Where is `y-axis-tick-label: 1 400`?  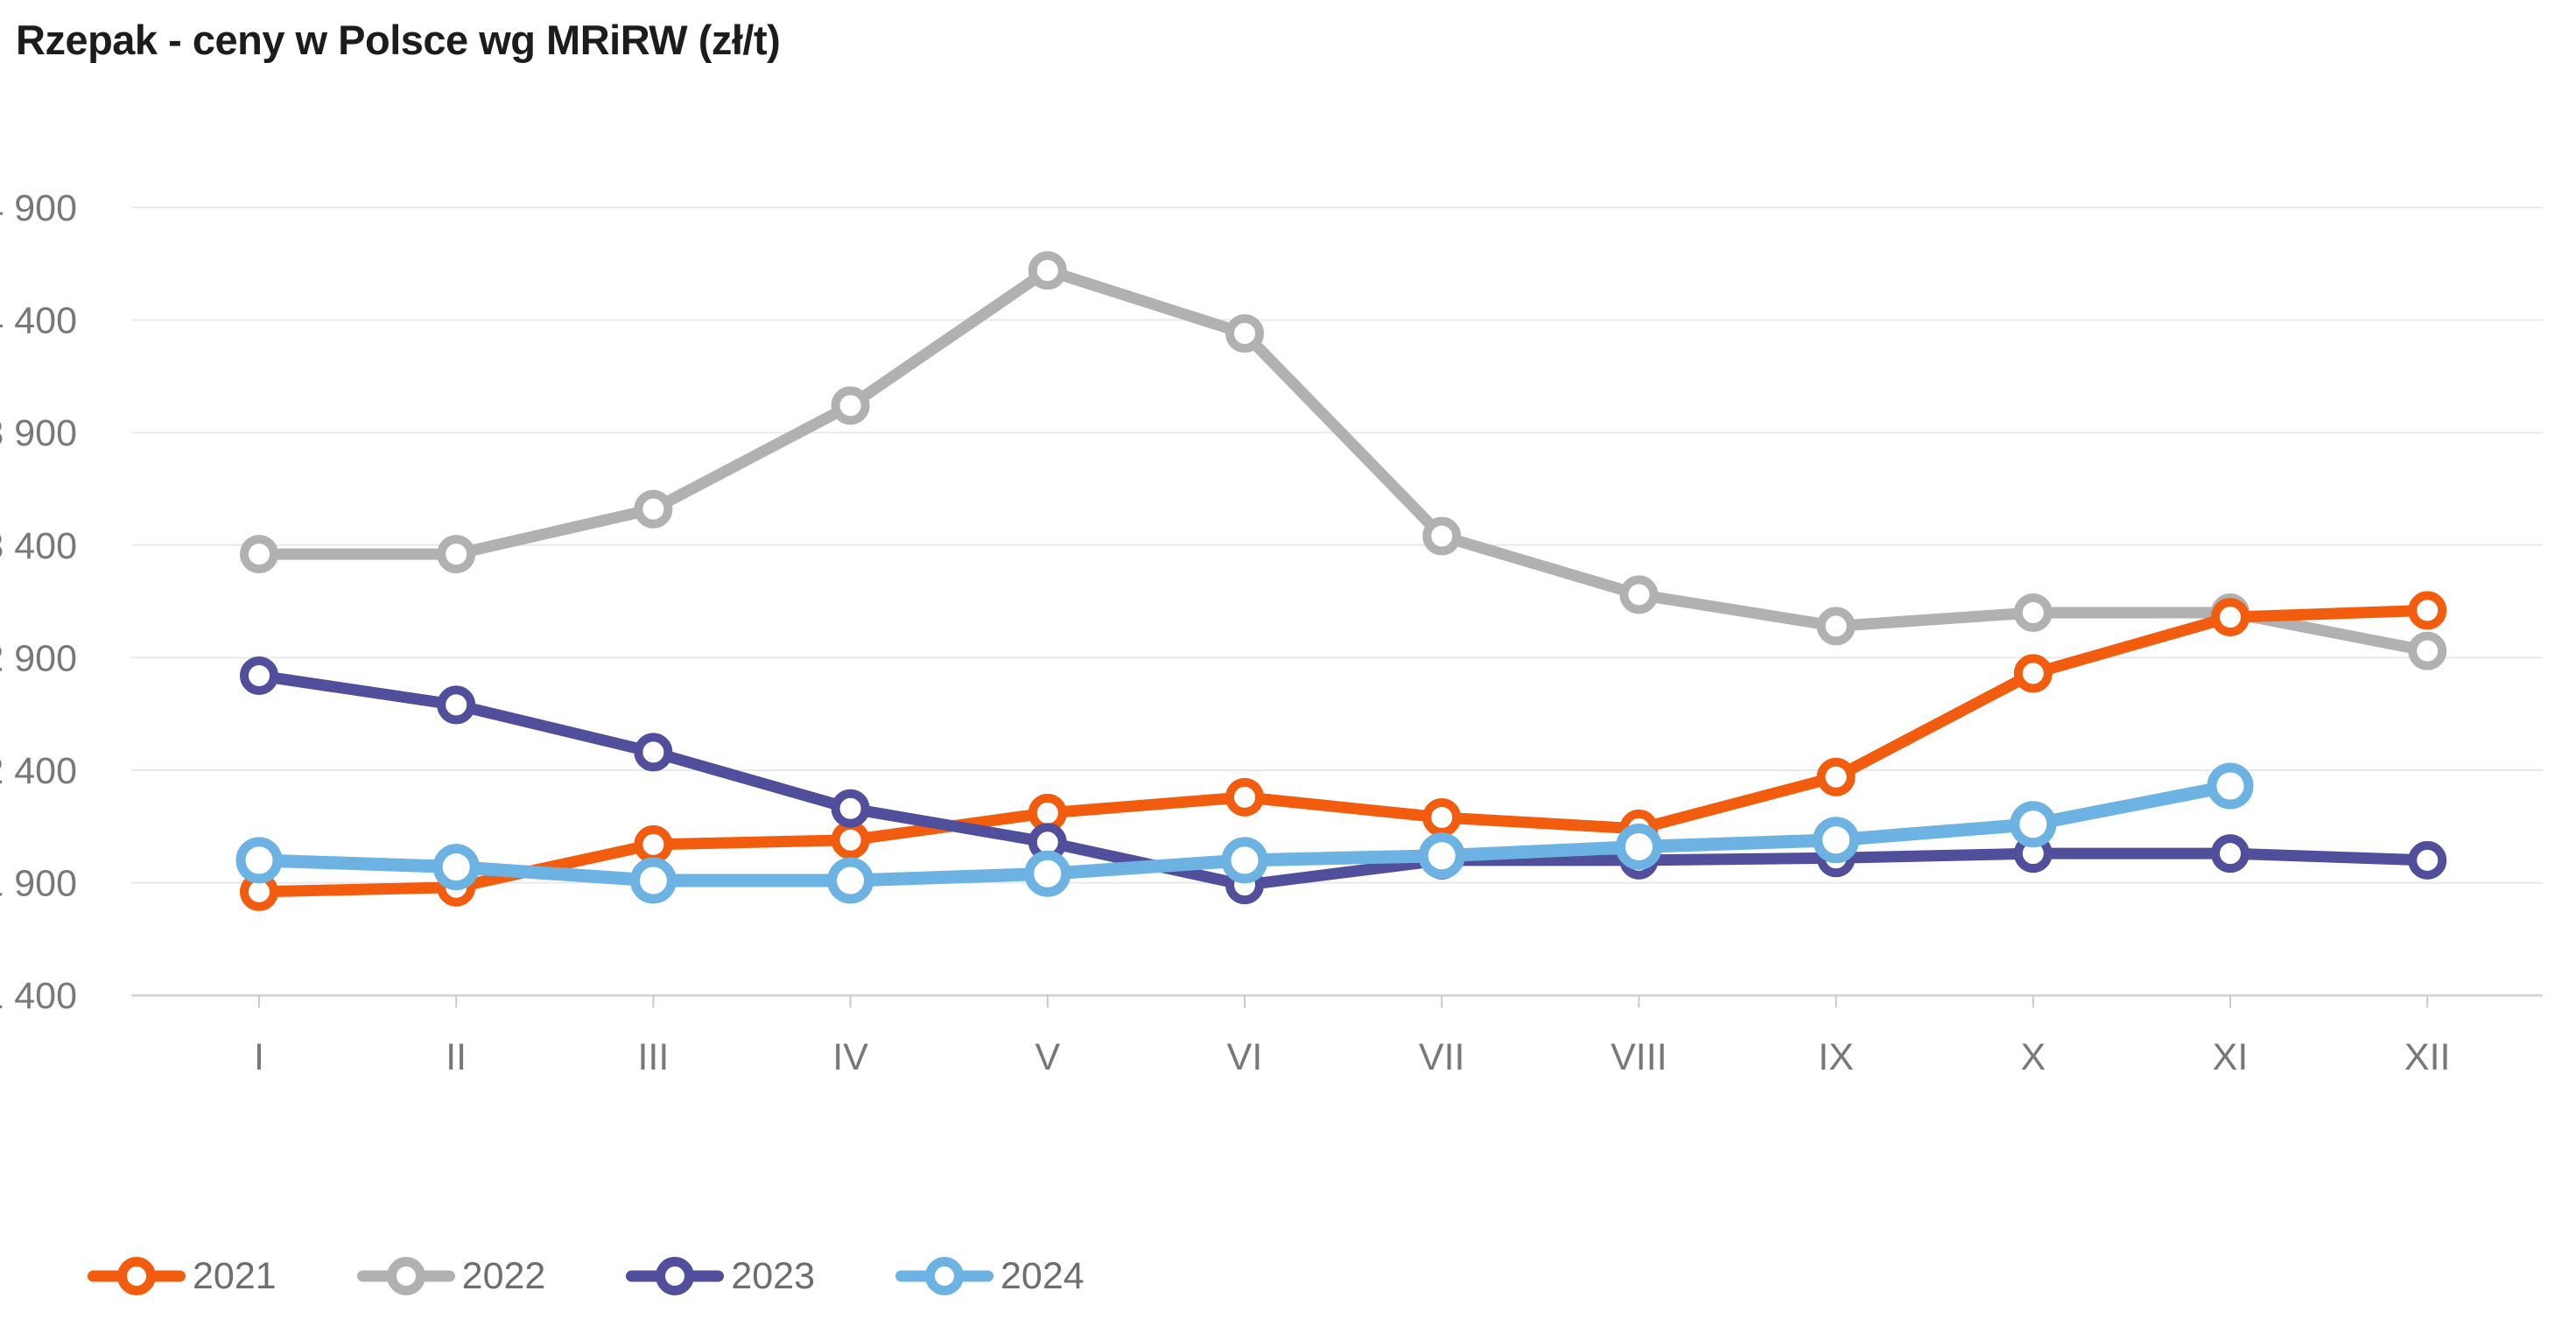 y-axis-tick-label: 1 400 is located at coordinates (38, 996).